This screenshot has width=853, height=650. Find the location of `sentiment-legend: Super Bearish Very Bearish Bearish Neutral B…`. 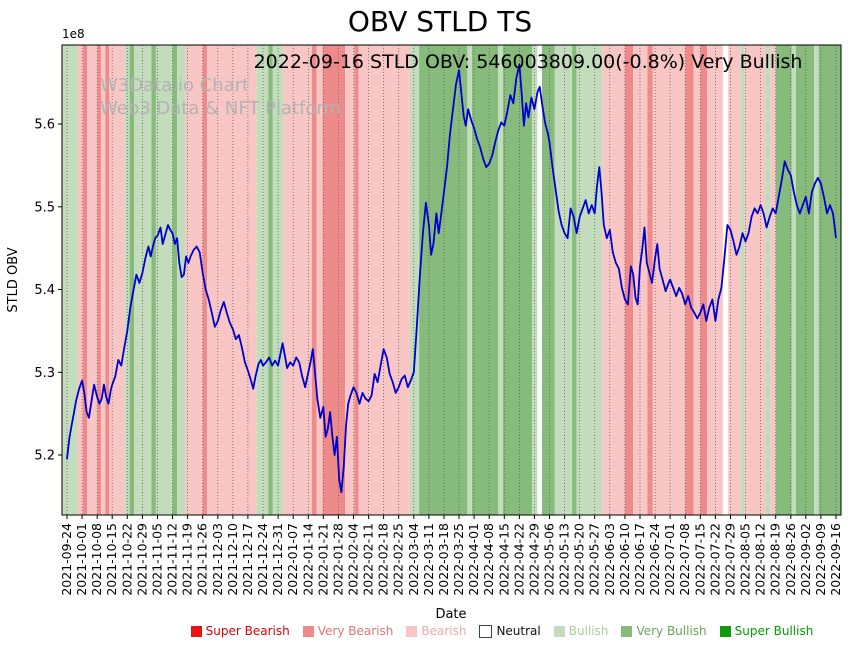

sentiment-legend: Super Bearish Very Bearish Bearish Neutral B… is located at coordinates (454, 631).